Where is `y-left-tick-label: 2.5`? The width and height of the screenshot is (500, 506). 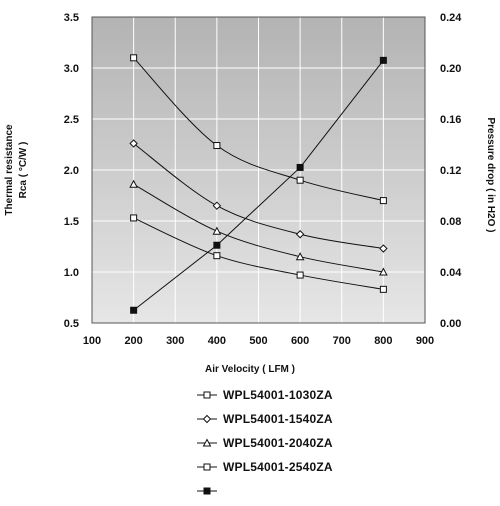
y-left-tick-label: 2.5 is located at coordinates (71, 120).